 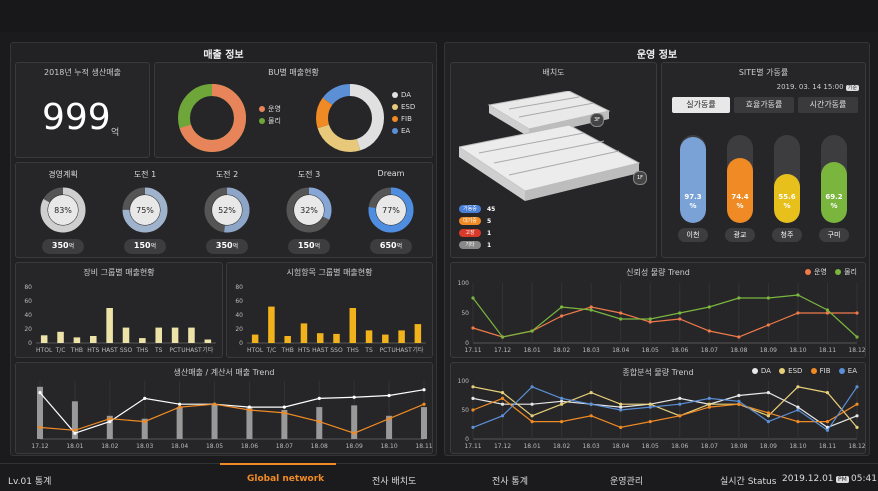 I want to click on floor-3f-marker: 3F, so click(x=597, y=120).